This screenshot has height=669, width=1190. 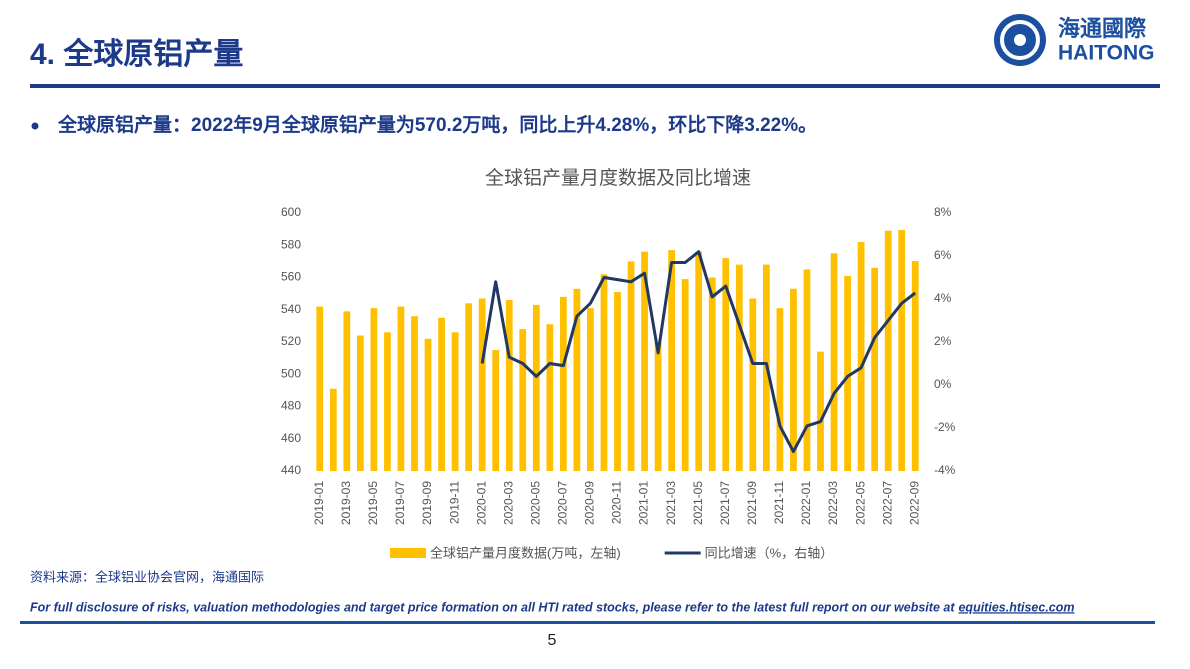 What do you see at coordinates (346, 503) in the screenshot?
I see `x-tick-label: 2019-03` at bounding box center [346, 503].